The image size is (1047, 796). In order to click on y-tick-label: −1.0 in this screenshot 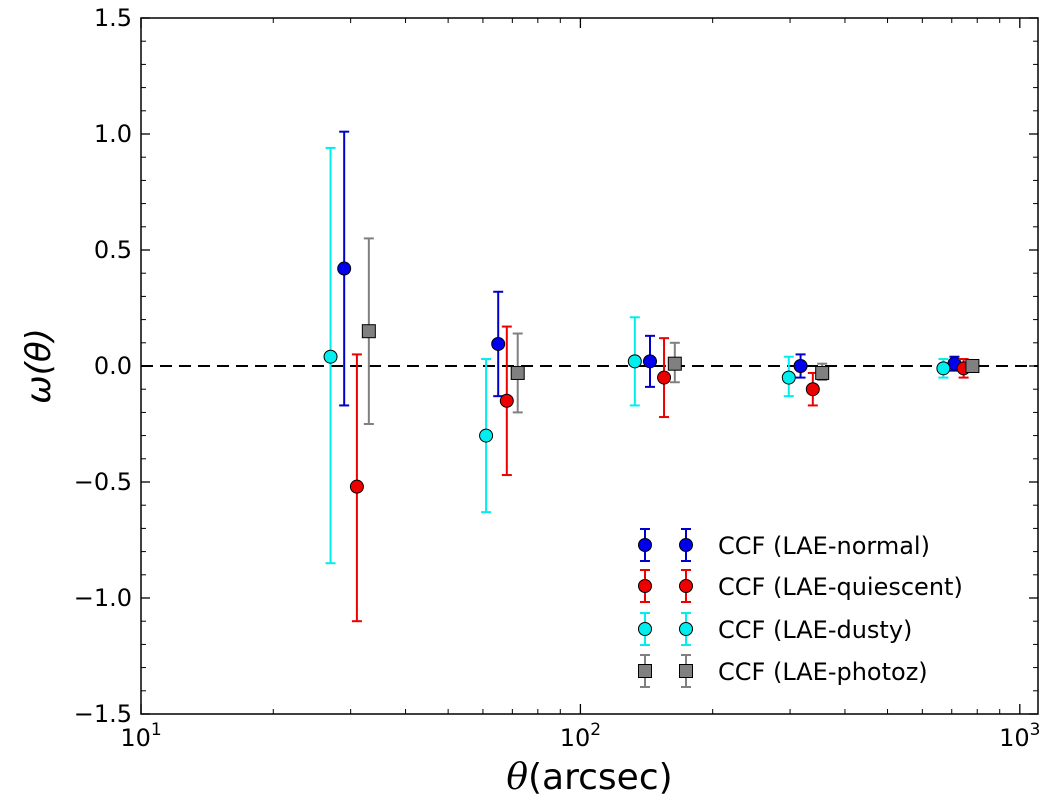, I will do `click(103, 598)`.